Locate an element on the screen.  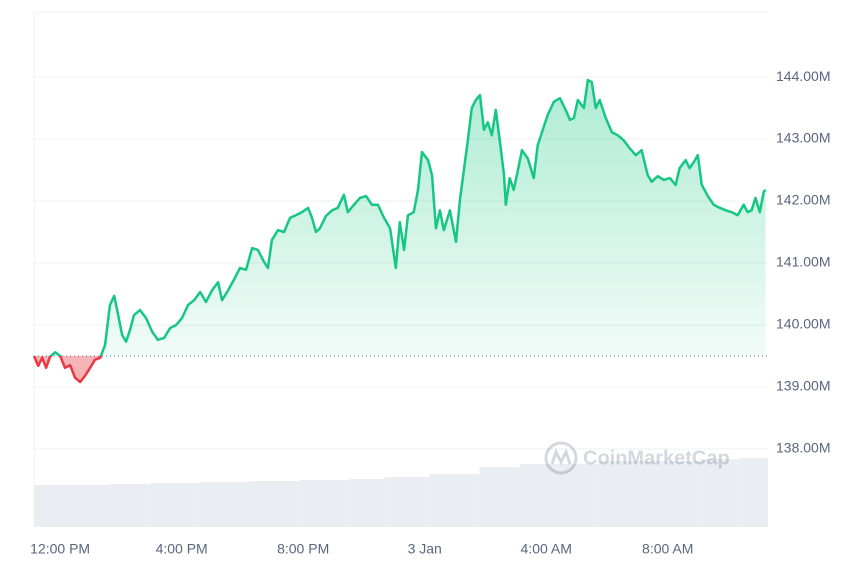
x-tick-label: 12:00 PM is located at coordinates (60, 549).